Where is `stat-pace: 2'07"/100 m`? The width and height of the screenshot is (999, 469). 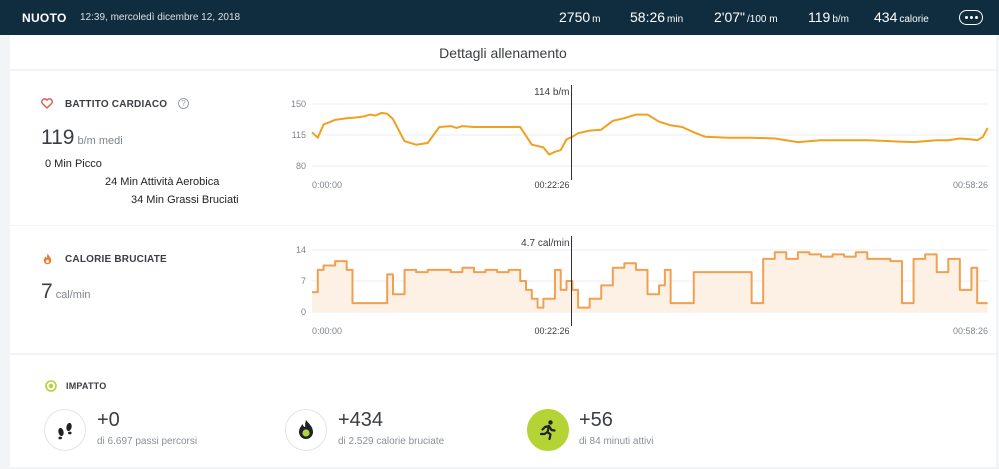 stat-pace: 2'07"/100 m is located at coordinates (746, 17).